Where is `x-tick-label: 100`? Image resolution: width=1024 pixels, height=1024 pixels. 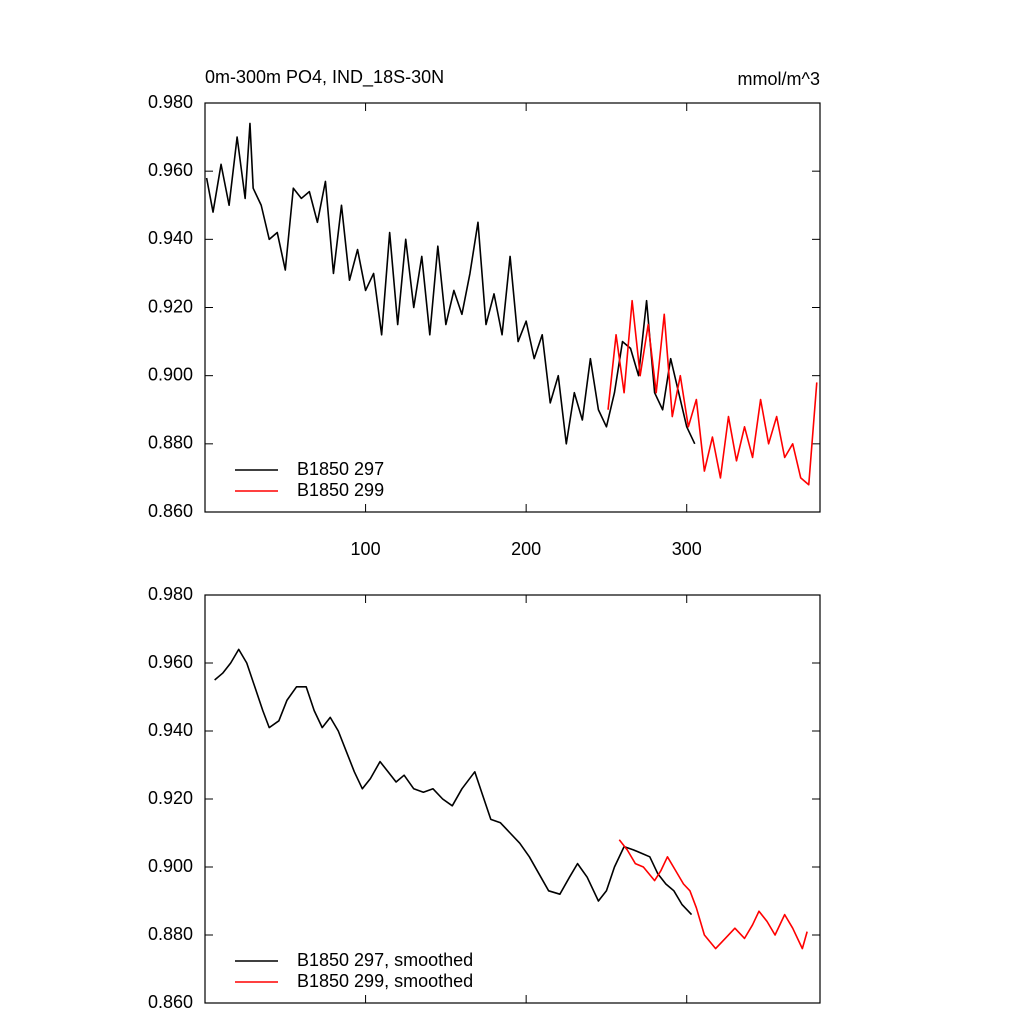 x-tick-label: 100 is located at coordinates (366, 549).